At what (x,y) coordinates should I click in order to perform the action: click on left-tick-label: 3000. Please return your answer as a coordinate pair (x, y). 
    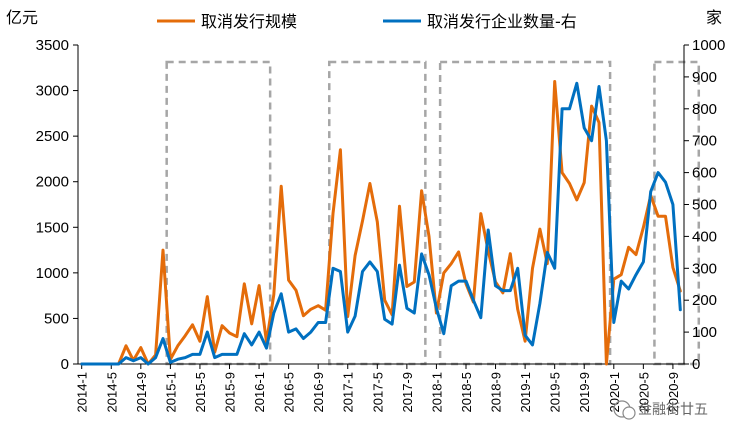
    Looking at the image, I should click on (52, 91).